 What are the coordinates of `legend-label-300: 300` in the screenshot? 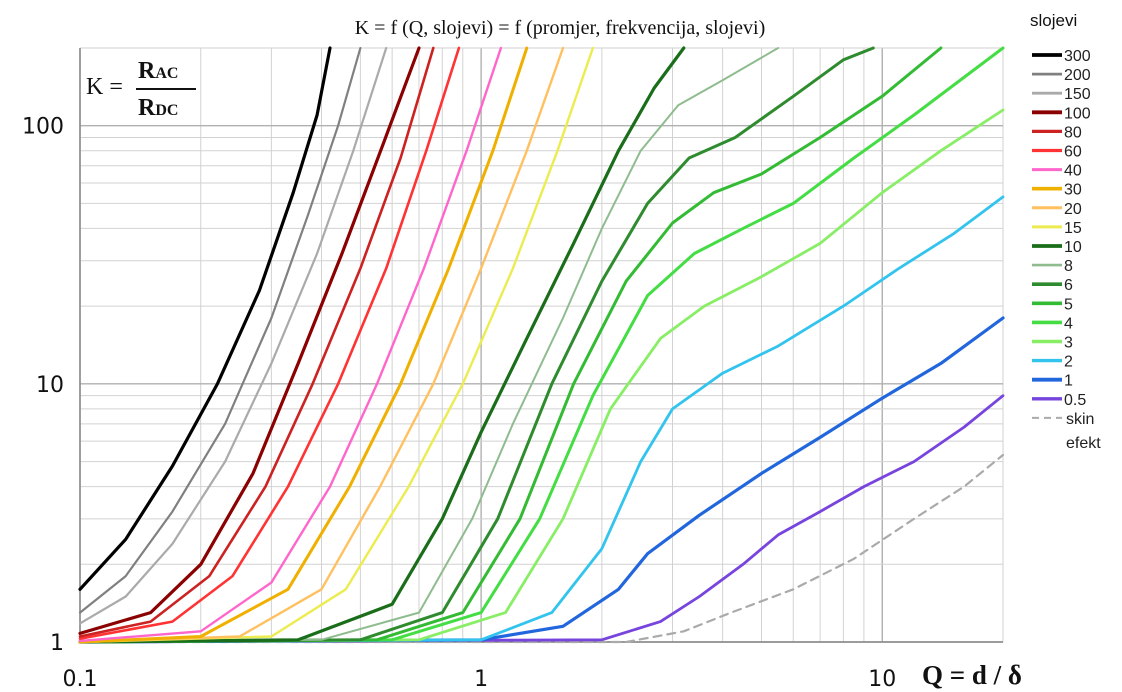 It's located at (1077, 56).